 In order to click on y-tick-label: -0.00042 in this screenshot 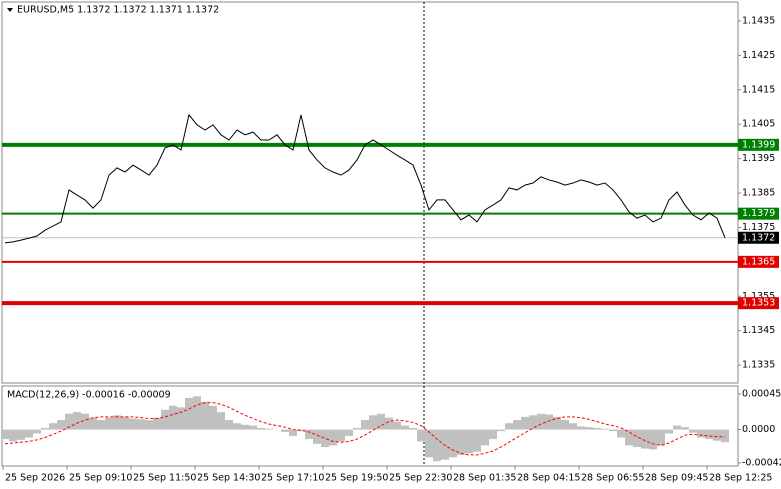, I will do `click(761, 462)`.